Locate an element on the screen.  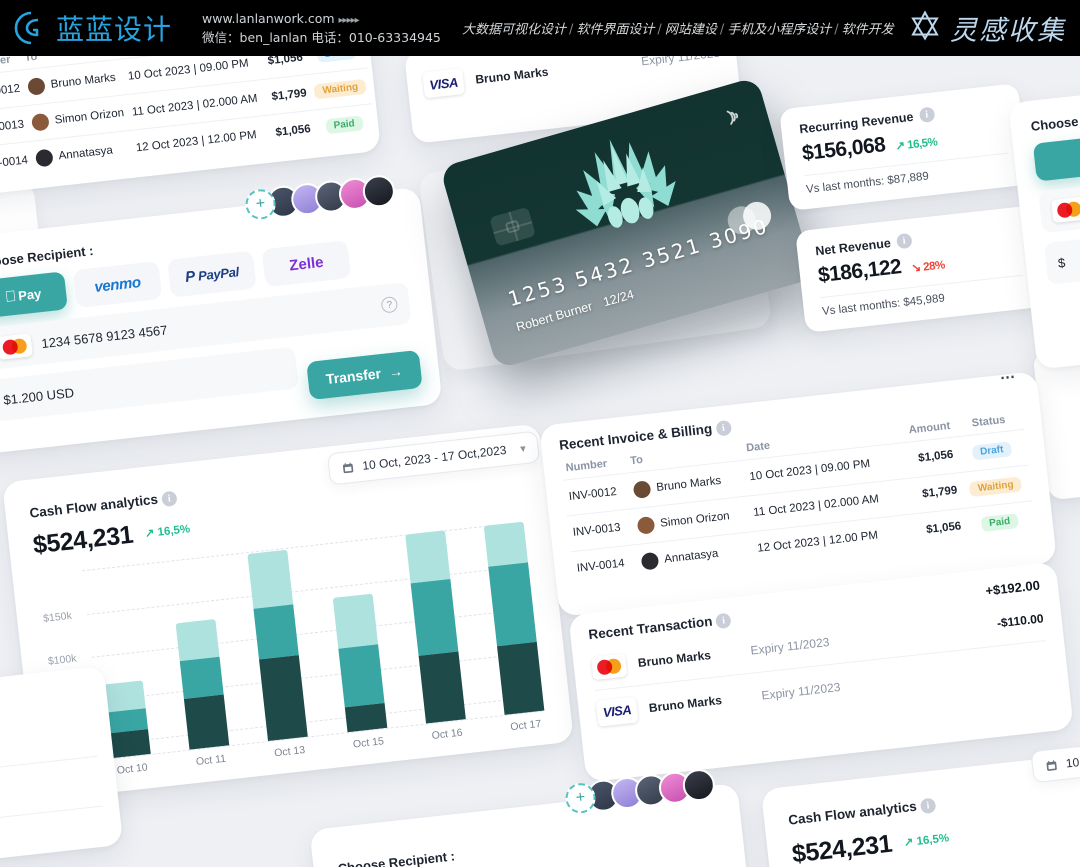
bar-group-oct16: Oct 16 is located at coordinates (435, 636).